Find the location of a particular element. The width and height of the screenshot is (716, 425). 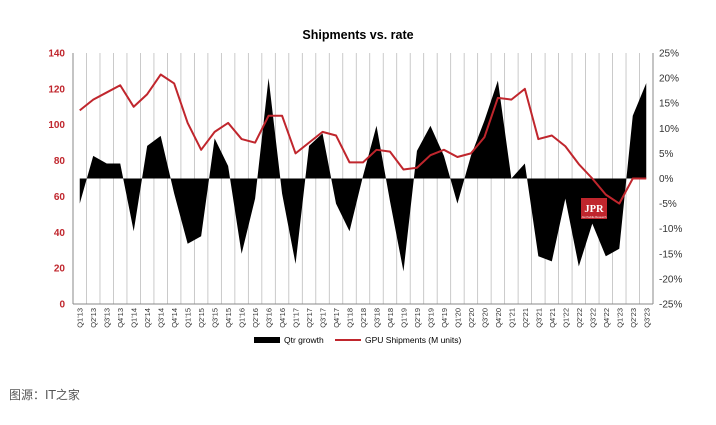

right-axis-ticks: 25% 20% 15% 10% 5% 0% -5% -10% -15% -20% -25% is located at coordinates (670, 180).